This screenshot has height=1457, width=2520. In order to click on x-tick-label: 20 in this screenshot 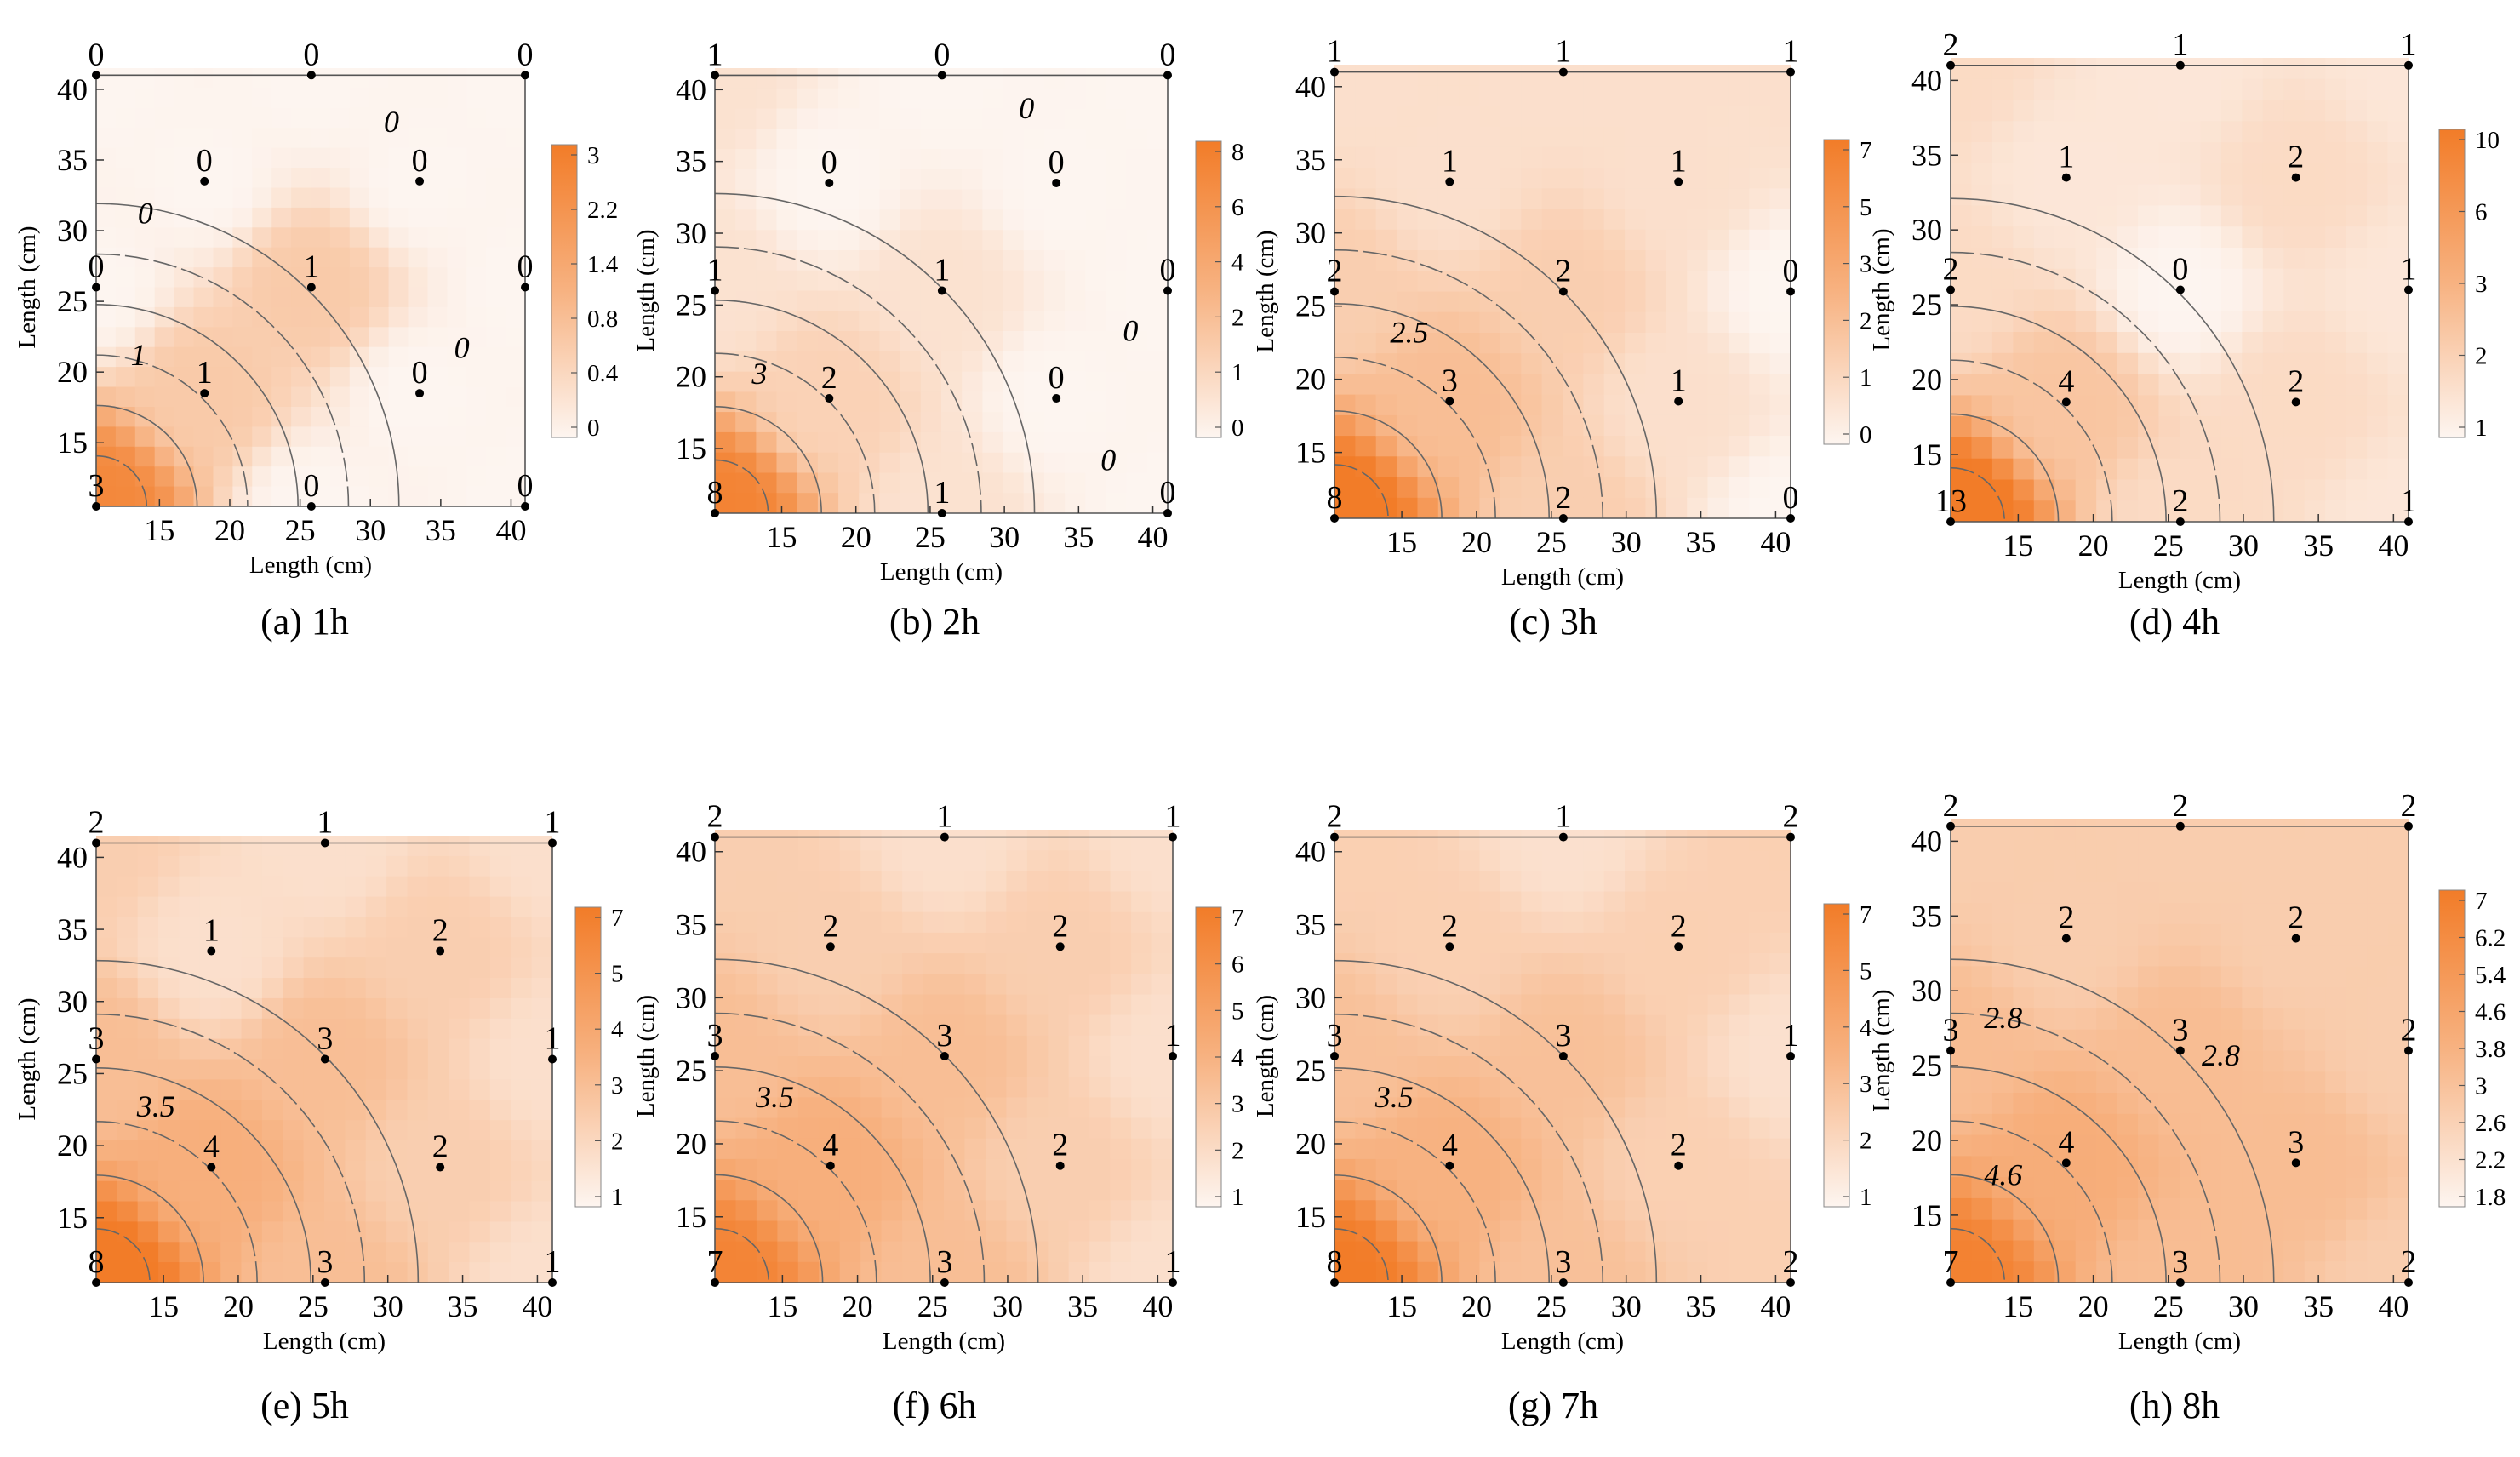, I will do `click(856, 537)`.